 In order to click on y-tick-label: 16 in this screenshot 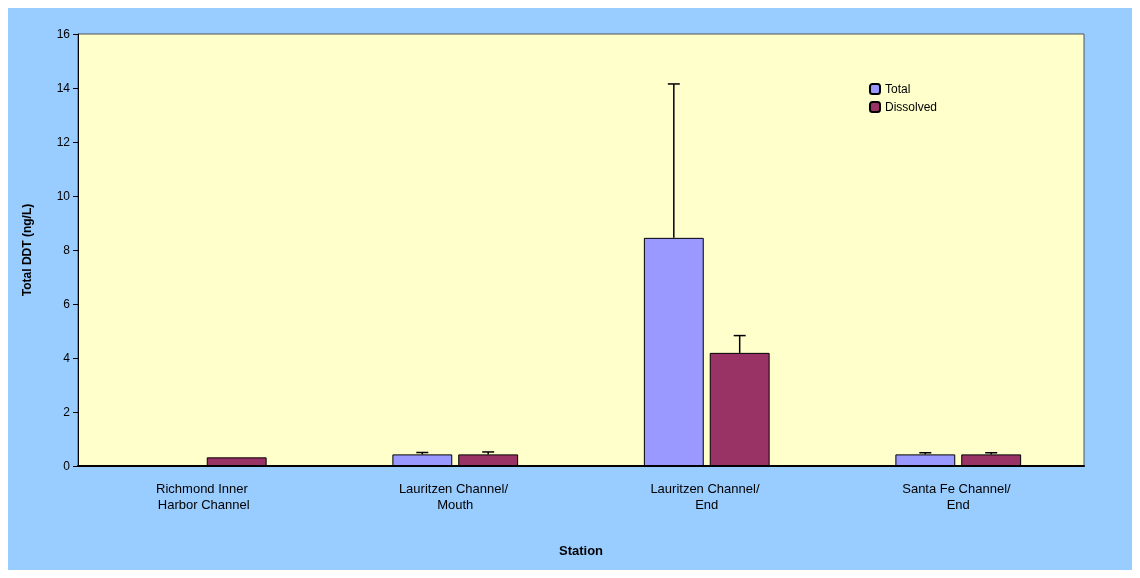, I will do `click(63, 34)`.